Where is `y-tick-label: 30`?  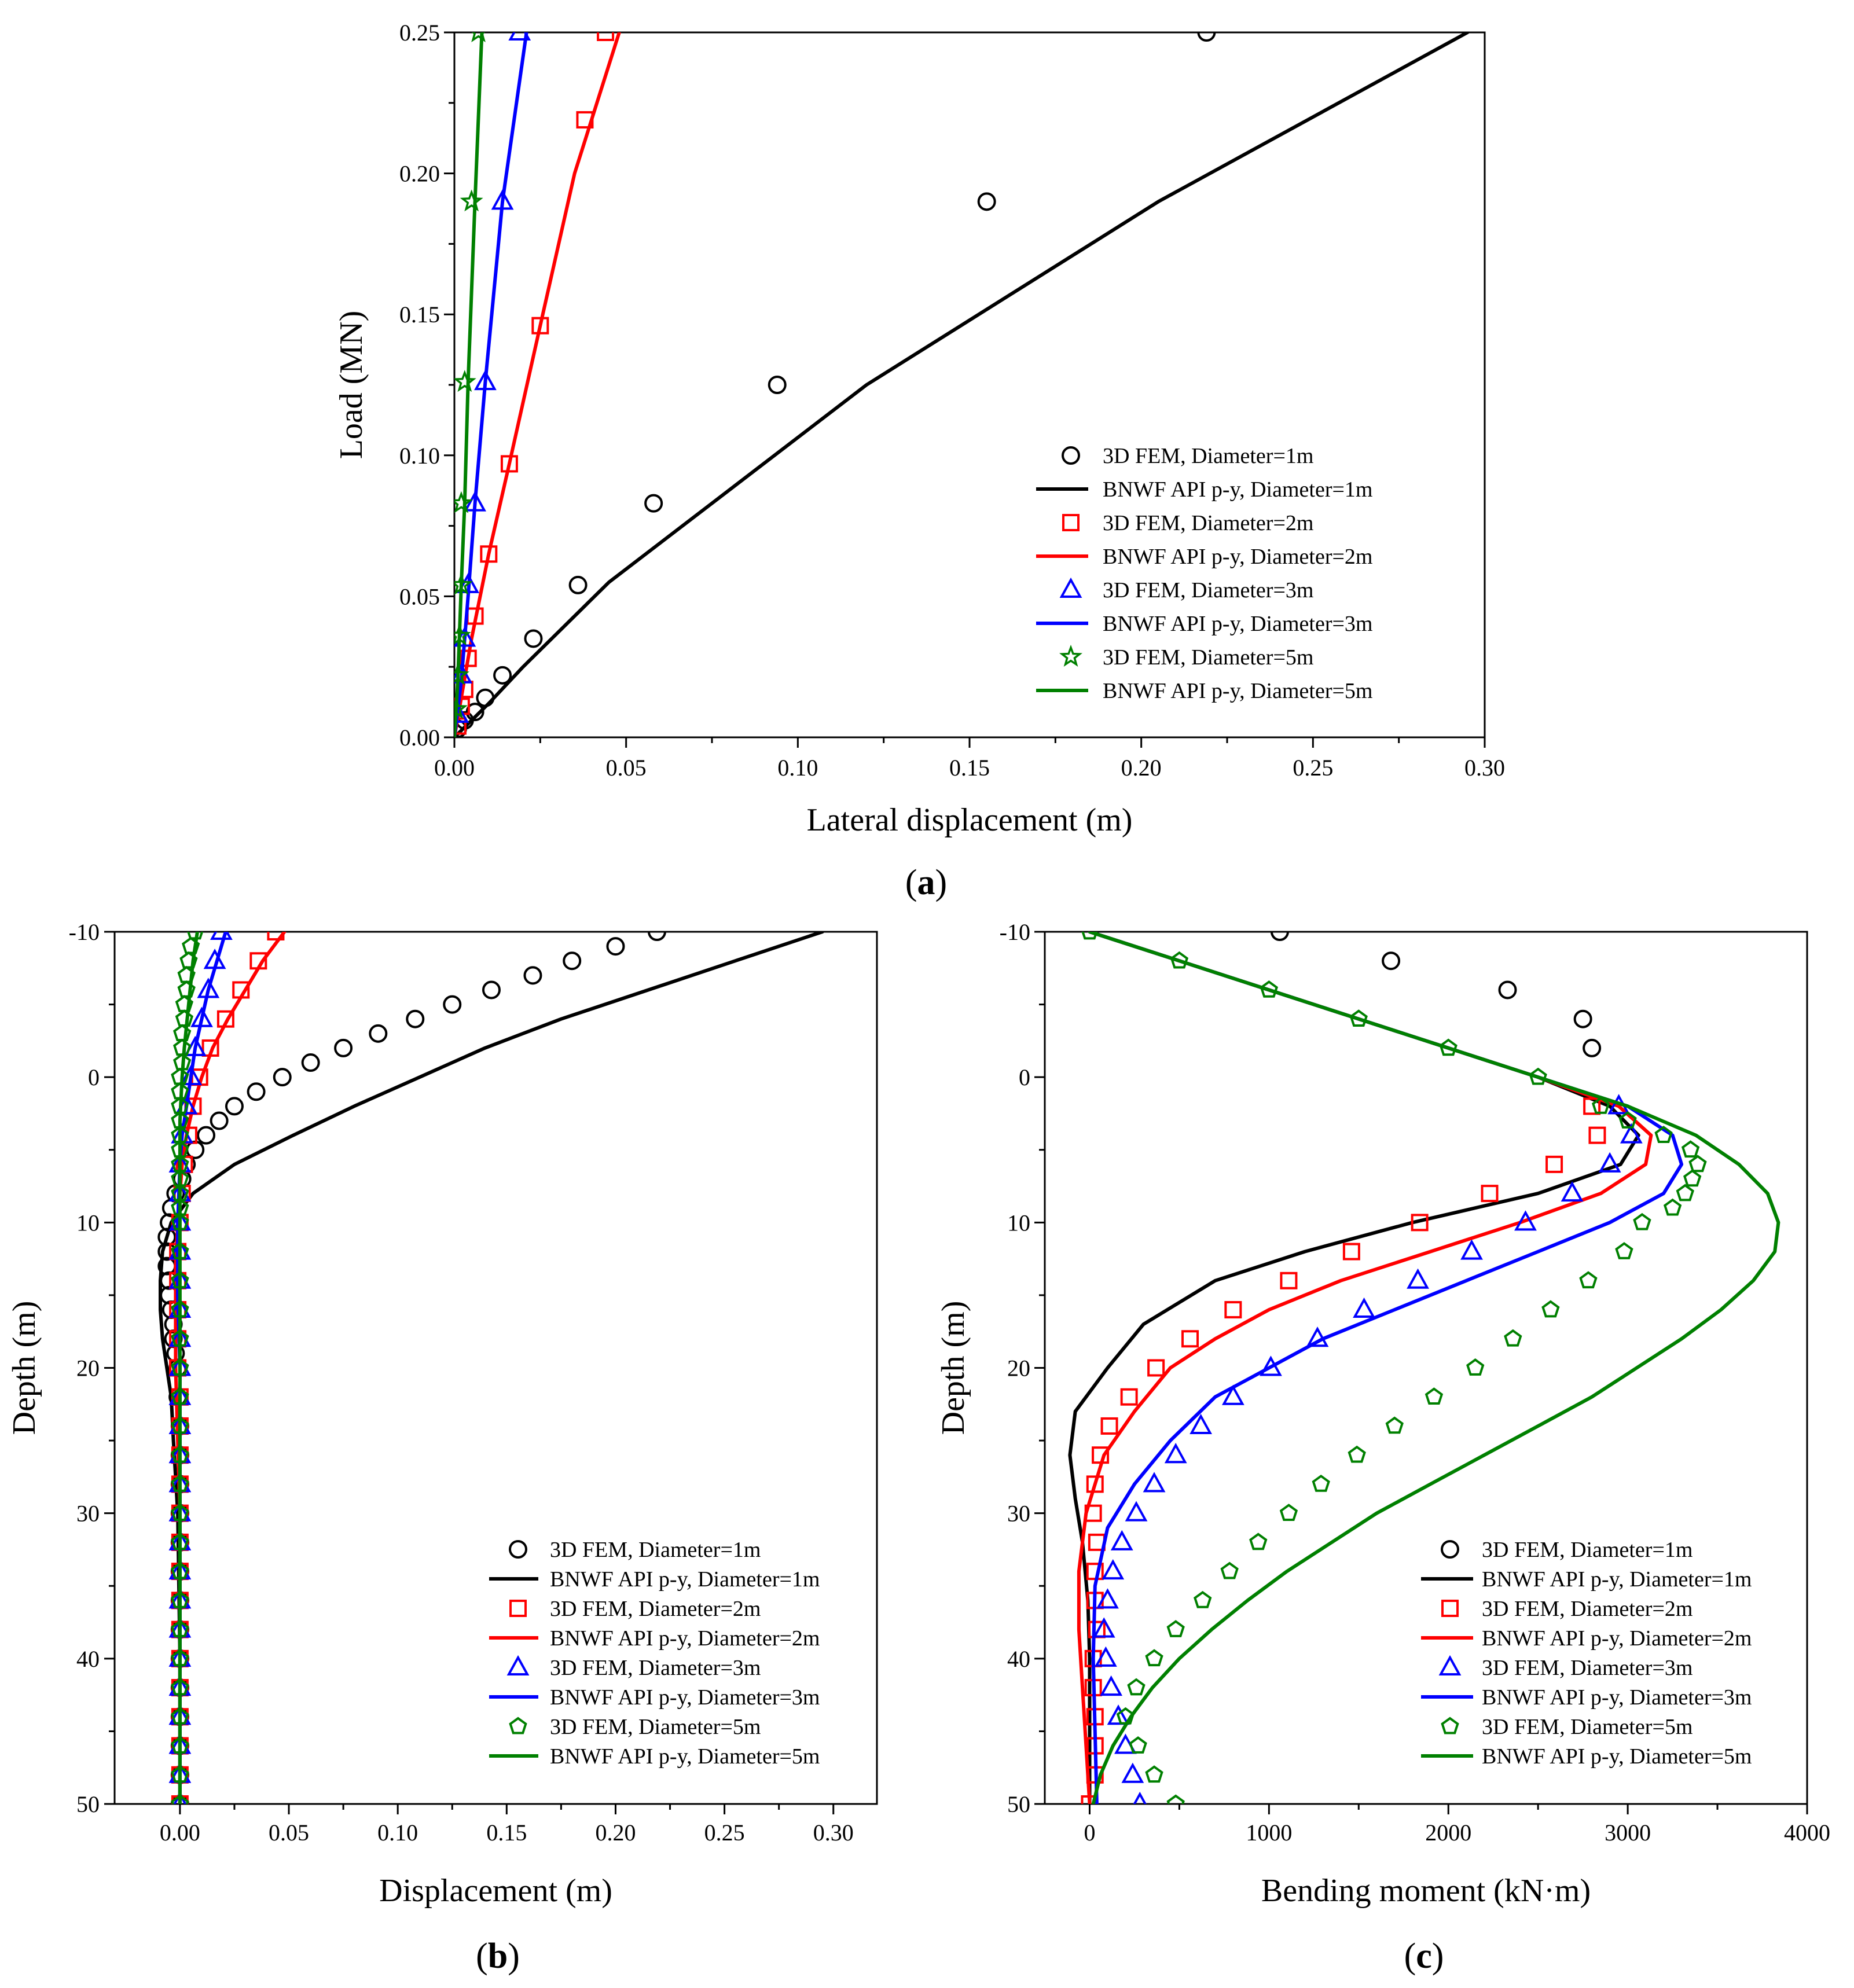
y-tick-label: 30 is located at coordinates (88, 1514).